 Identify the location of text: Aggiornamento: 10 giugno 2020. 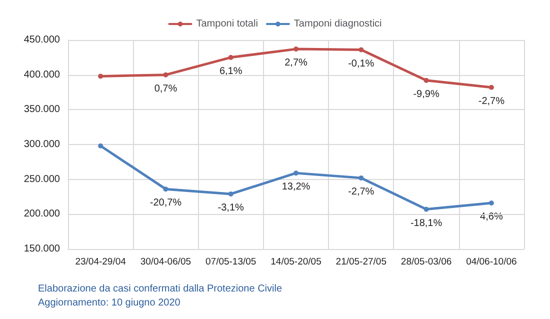
(109, 303).